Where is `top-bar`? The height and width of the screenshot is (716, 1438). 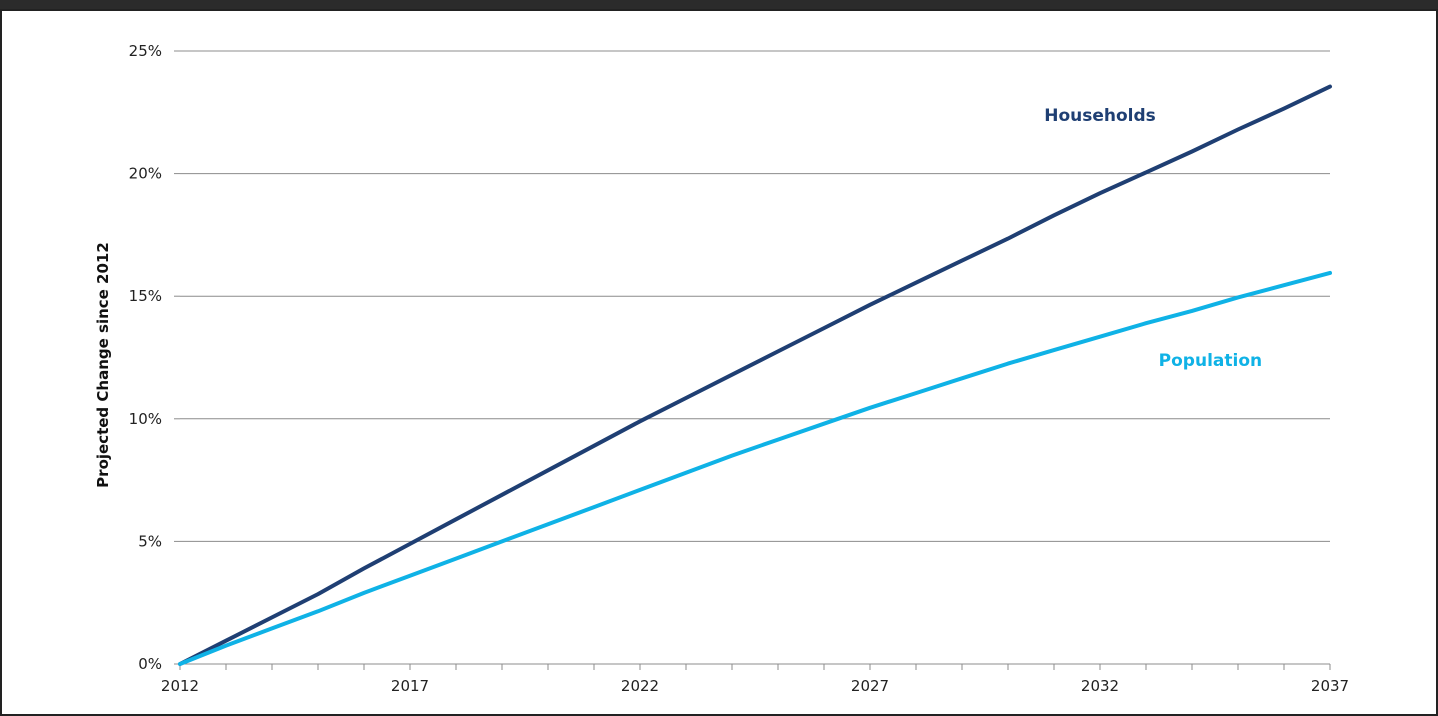 top-bar is located at coordinates (719, 5).